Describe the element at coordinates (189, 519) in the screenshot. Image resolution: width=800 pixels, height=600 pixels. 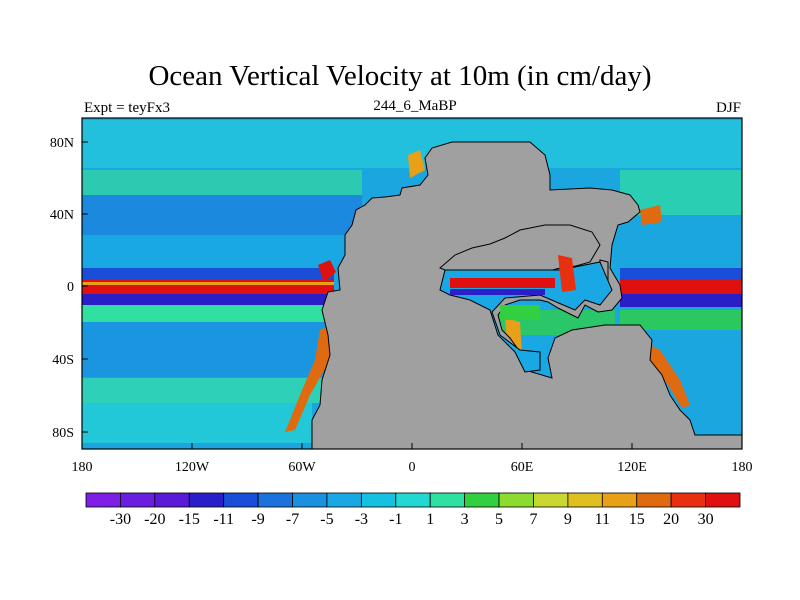
I see `colorbar-label: -15` at that location.